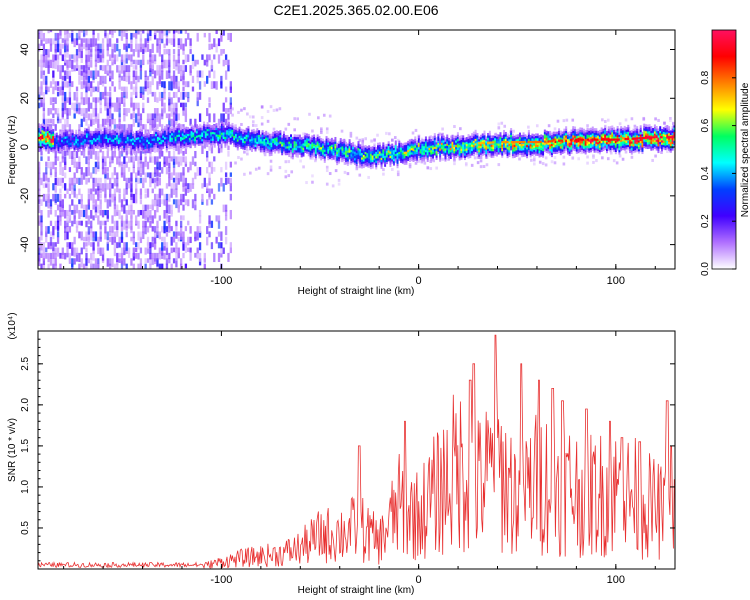  What do you see at coordinates (25, 363) in the screenshot?
I see `snr-y-tick-label: 2.5` at bounding box center [25, 363].